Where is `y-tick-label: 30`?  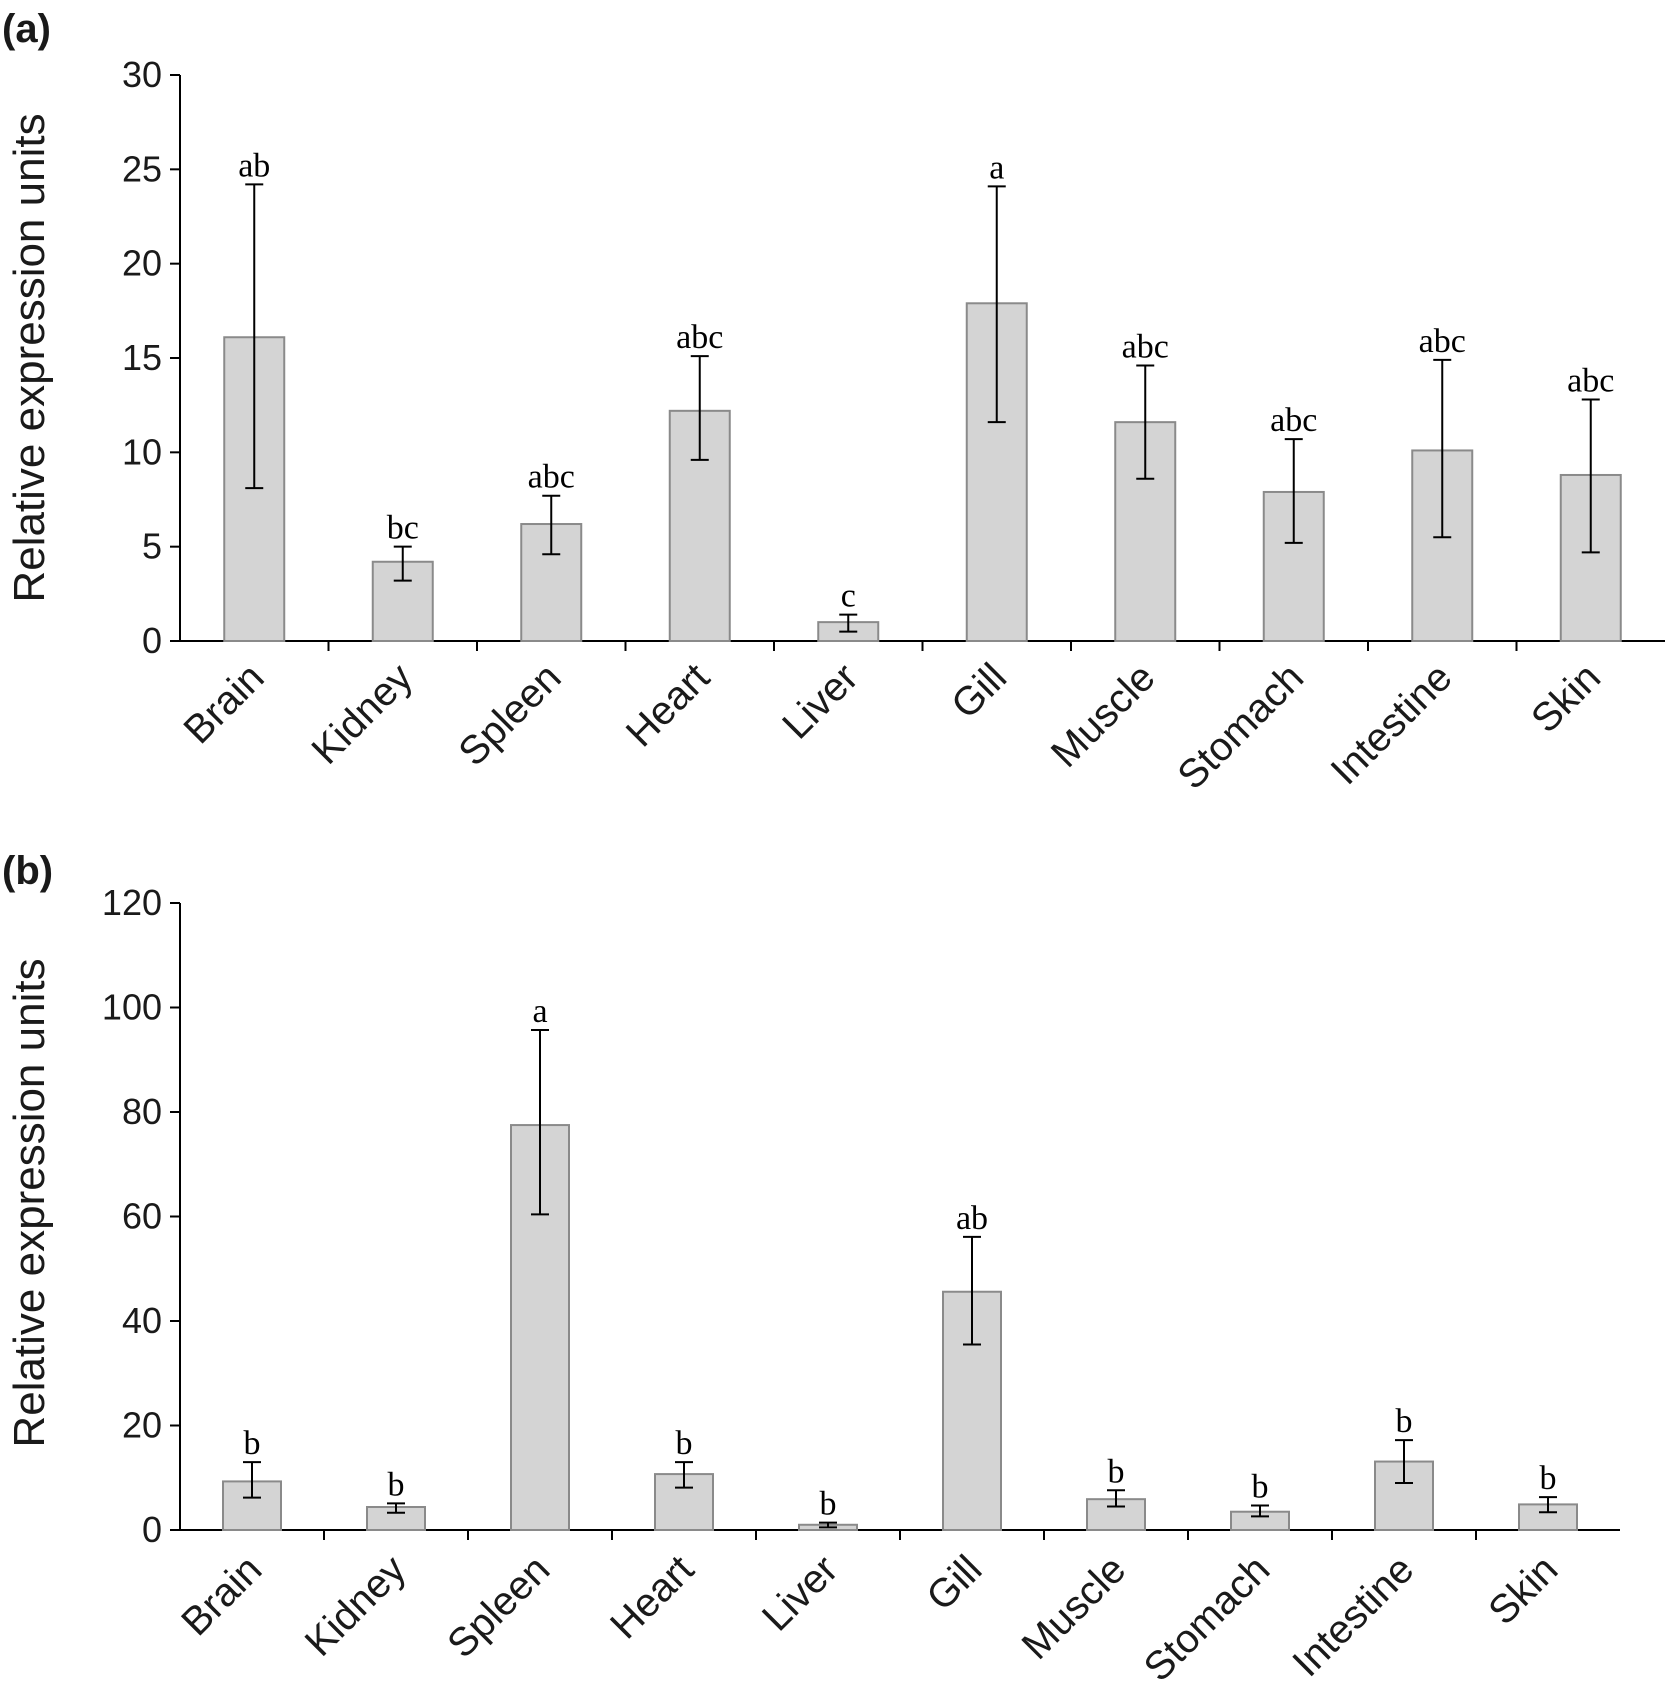
y-tick-label: 30 is located at coordinates (142, 74).